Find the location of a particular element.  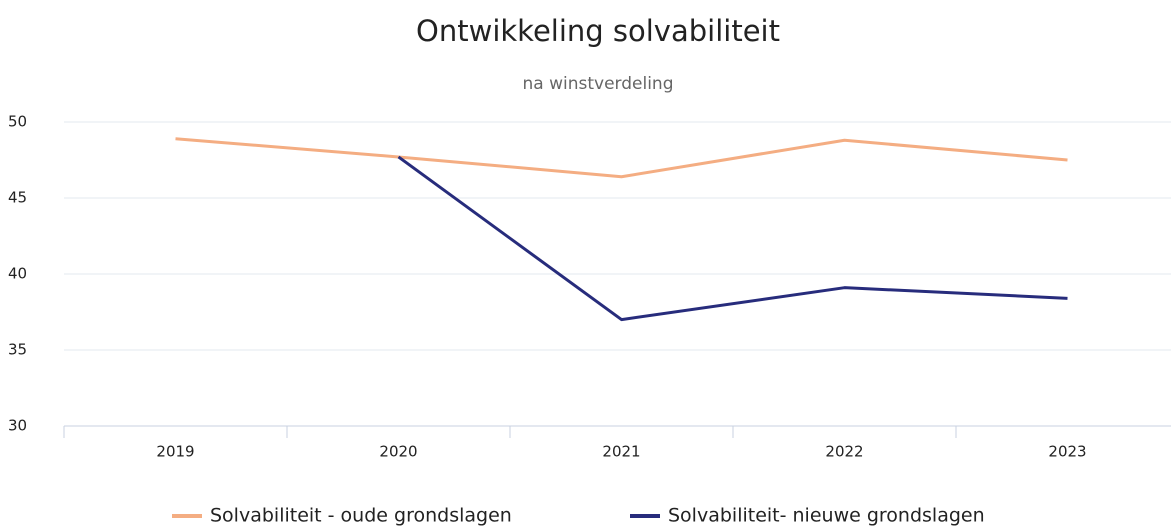

chart-title: Ontwikkeling solvabiliteit is located at coordinates (598, 31).